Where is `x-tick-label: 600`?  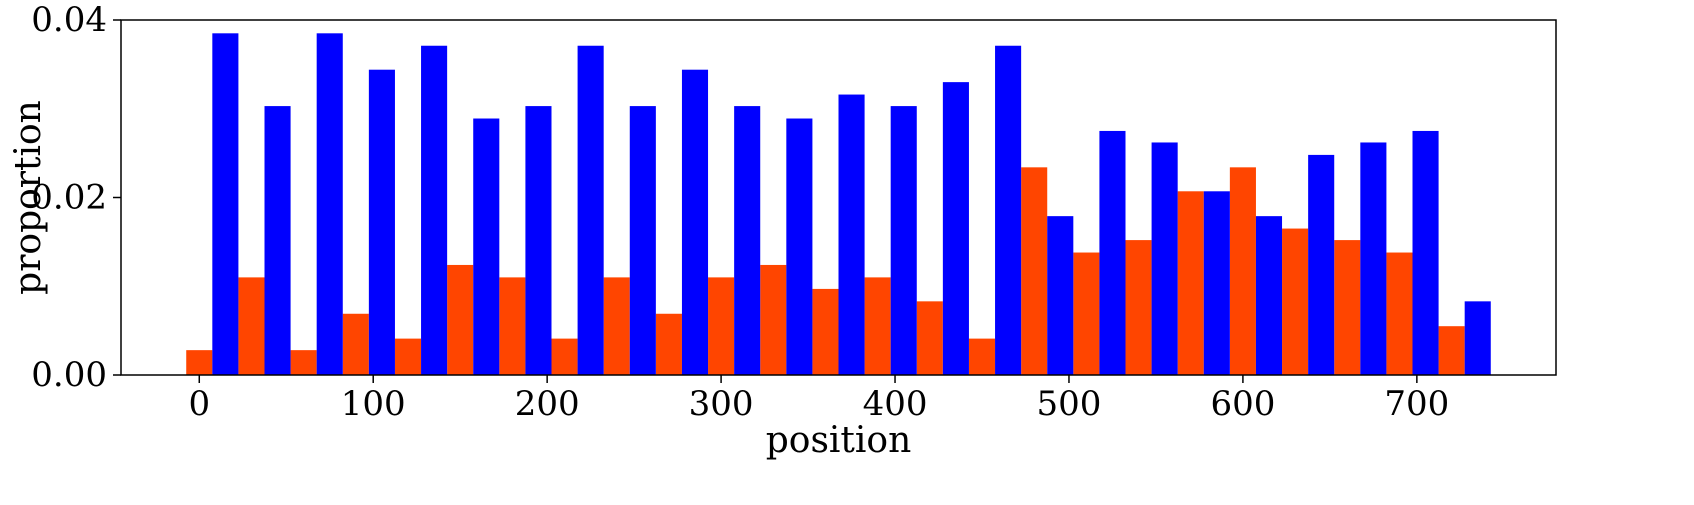
x-tick-label: 600 is located at coordinates (1242, 404).